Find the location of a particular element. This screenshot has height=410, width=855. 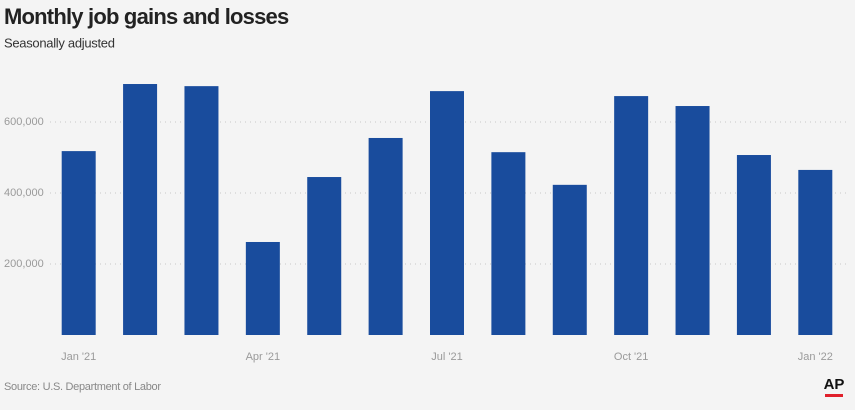

x-tick-label: Jan '21 is located at coordinates (78, 357).